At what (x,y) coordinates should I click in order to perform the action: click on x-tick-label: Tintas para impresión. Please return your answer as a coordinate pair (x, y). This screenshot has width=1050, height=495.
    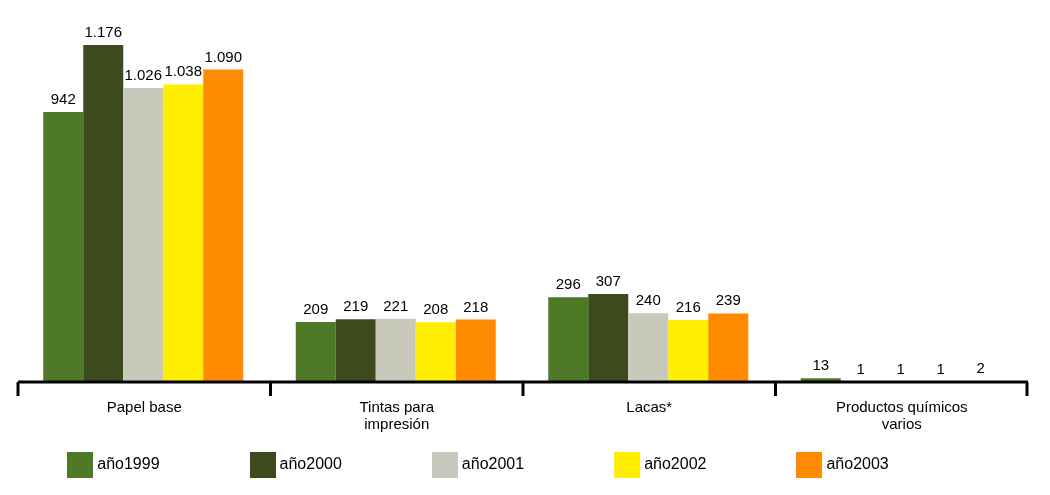
    Looking at the image, I should click on (397, 415).